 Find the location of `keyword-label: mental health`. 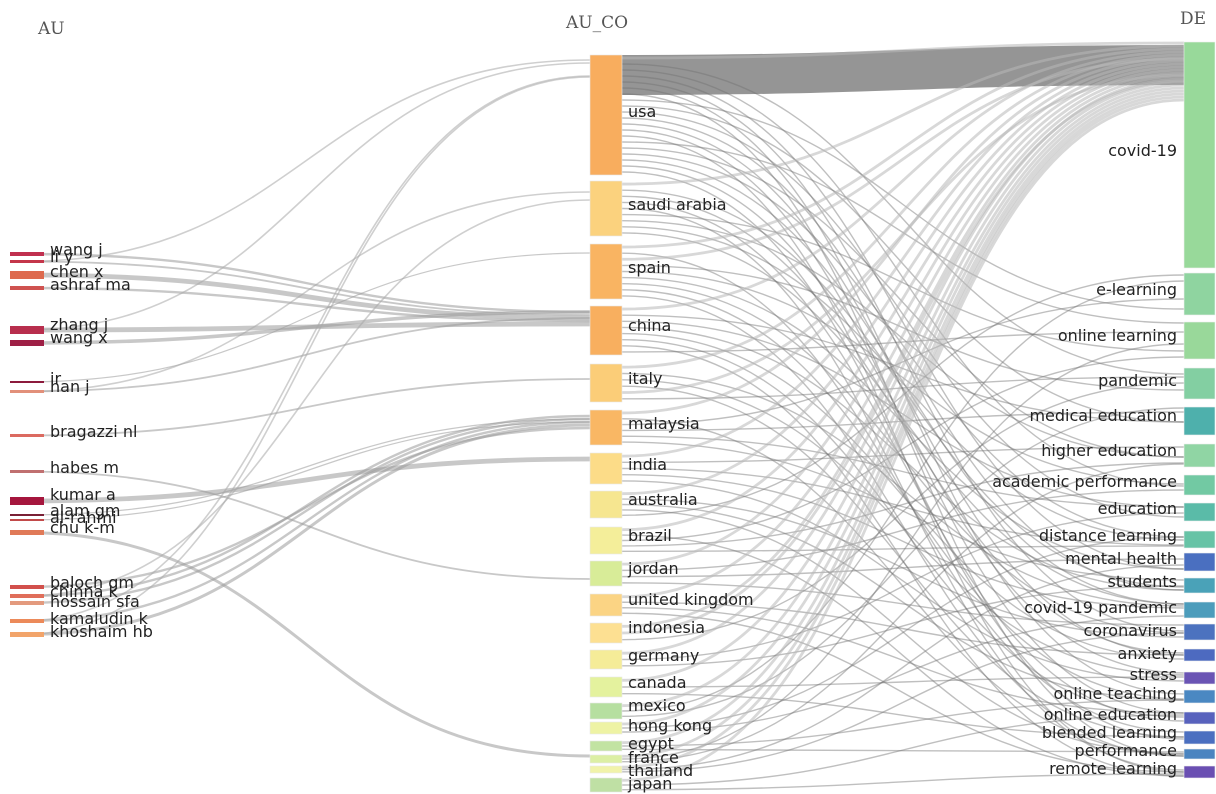

keyword-label: mental health is located at coordinates (1121, 558).